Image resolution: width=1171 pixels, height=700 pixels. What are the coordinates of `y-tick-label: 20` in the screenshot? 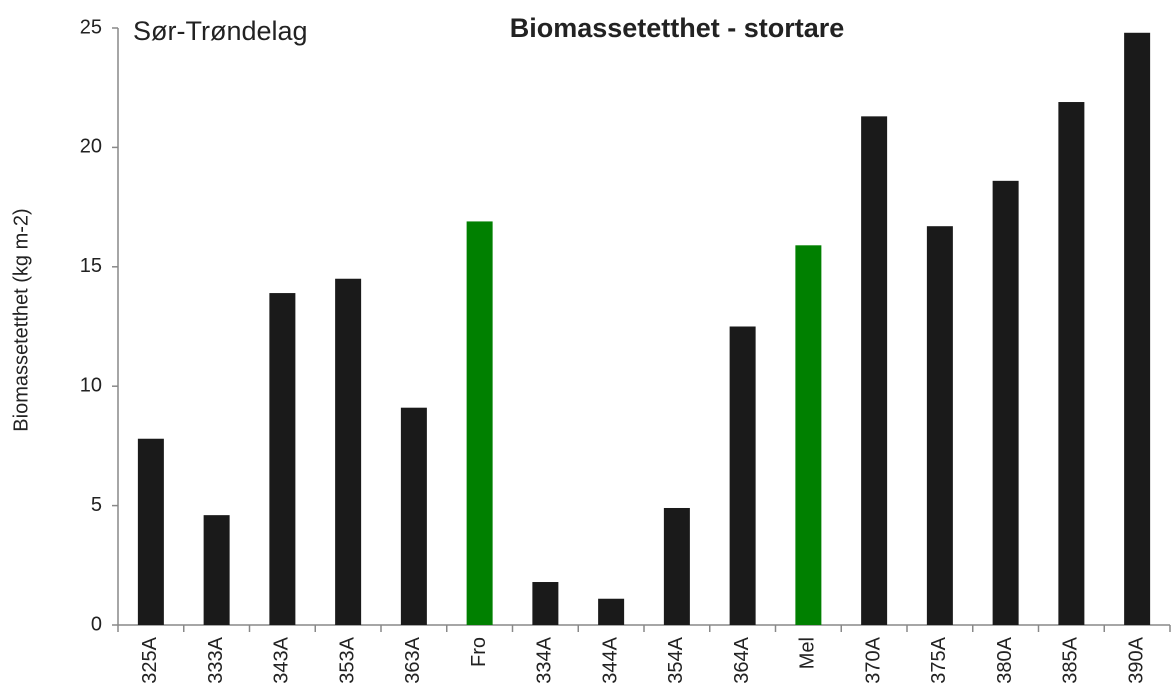 It's located at (91, 147).